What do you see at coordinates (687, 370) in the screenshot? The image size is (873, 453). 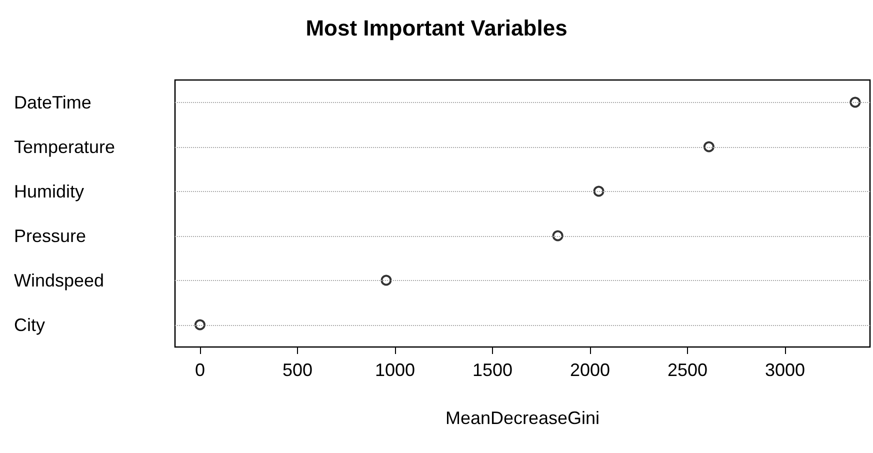 I see `x-tick-label: 2500` at bounding box center [687, 370].